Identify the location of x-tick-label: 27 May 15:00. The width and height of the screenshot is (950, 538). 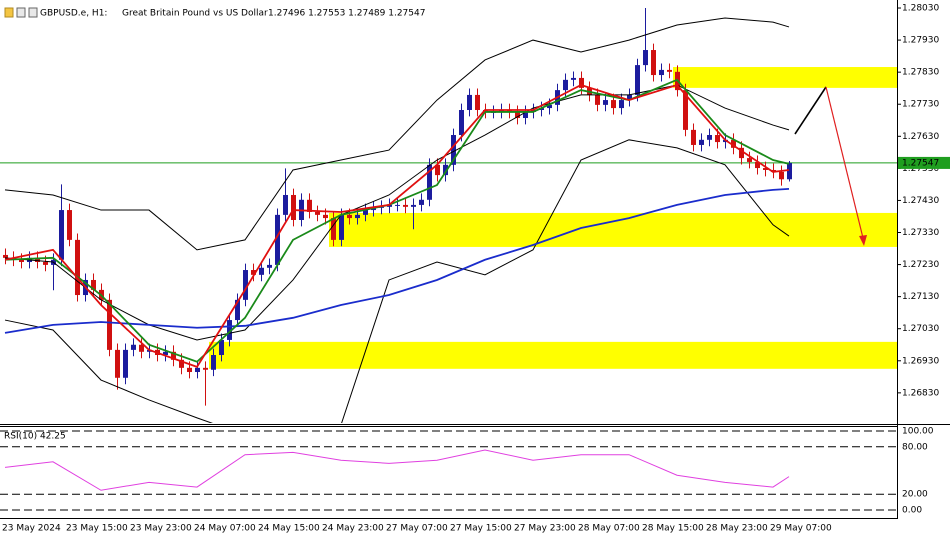
(481, 529).